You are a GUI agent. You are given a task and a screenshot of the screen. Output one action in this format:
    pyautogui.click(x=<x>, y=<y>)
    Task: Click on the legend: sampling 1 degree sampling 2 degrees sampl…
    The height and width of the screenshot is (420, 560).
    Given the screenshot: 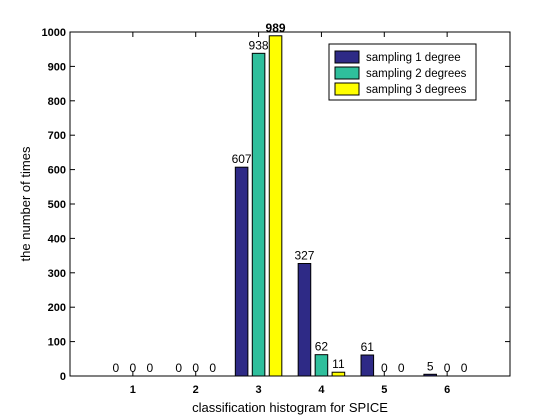 What is the action you would take?
    pyautogui.click(x=402, y=72)
    